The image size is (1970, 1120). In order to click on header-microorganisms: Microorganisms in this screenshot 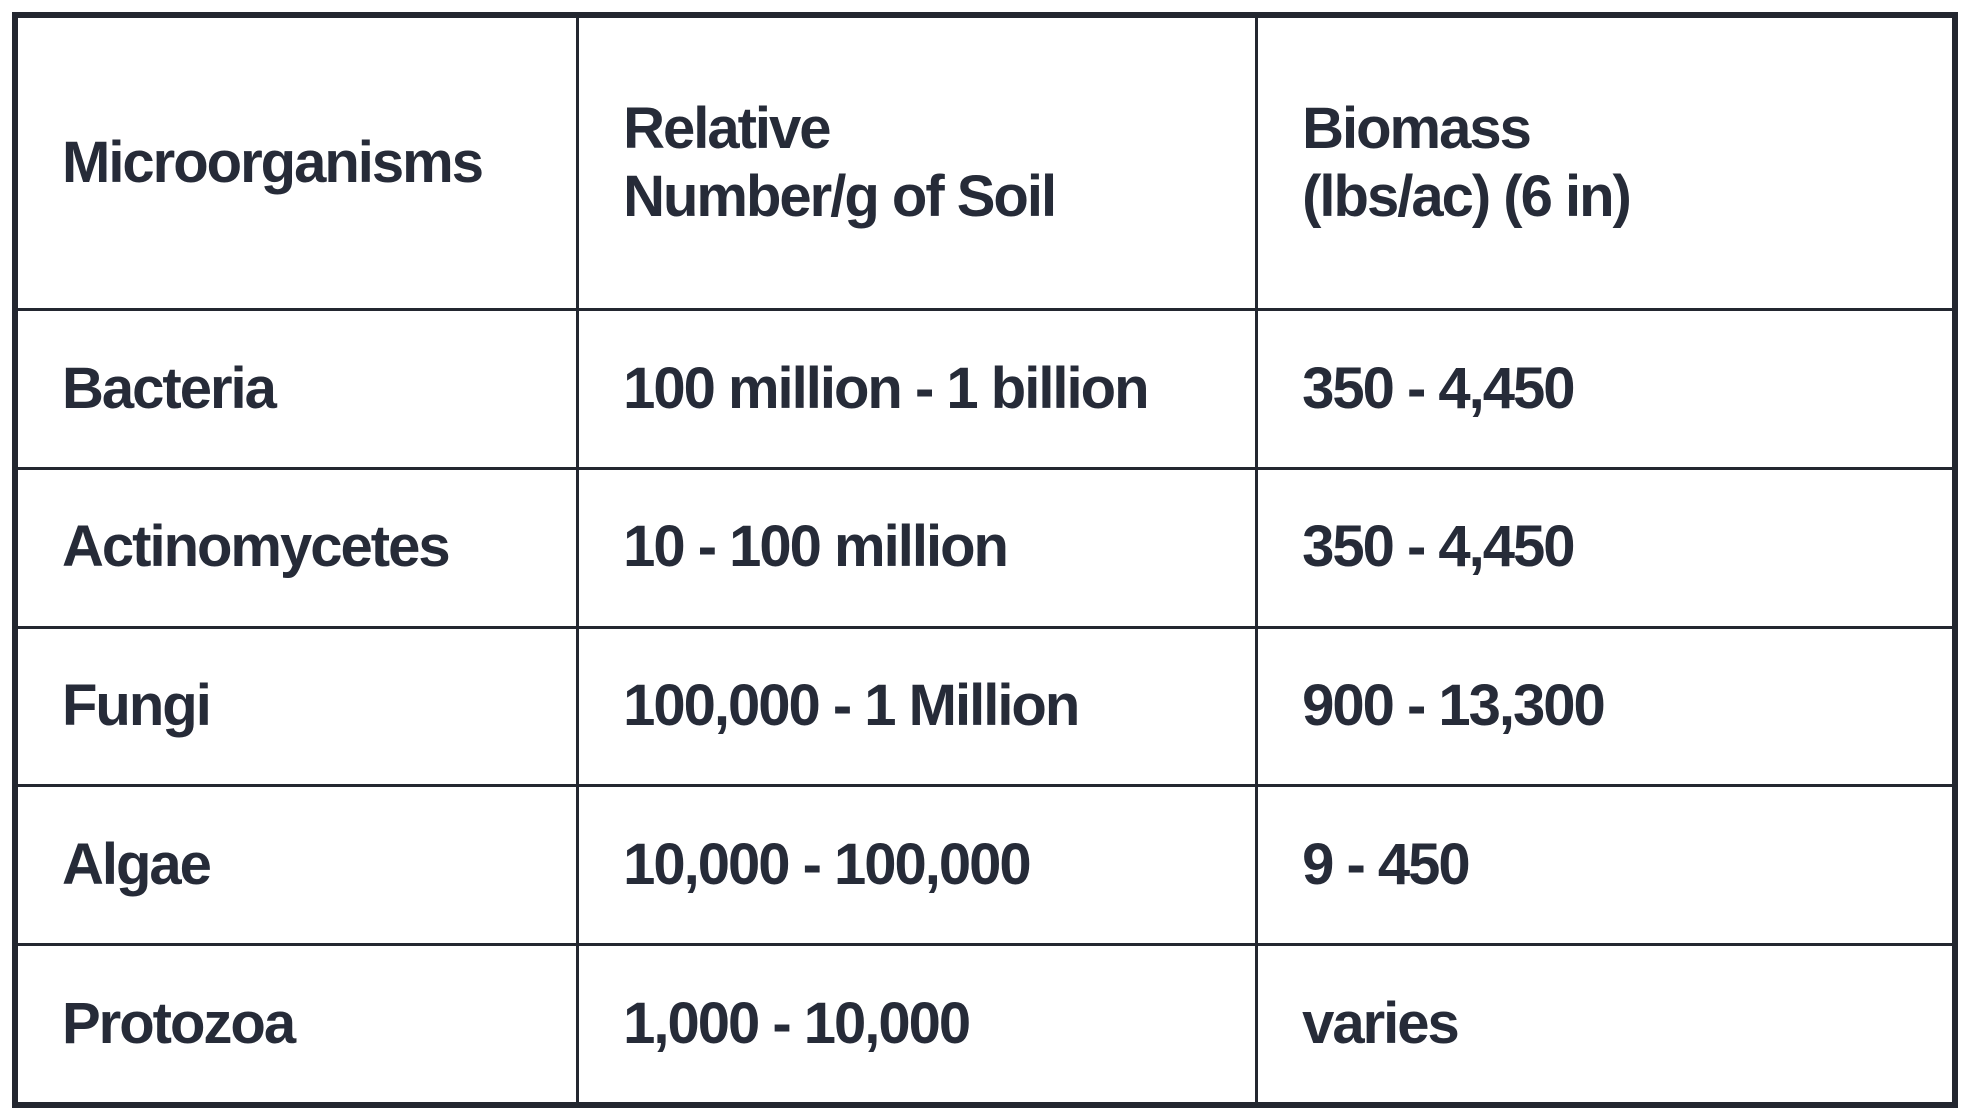, I will do `click(296, 162)`.